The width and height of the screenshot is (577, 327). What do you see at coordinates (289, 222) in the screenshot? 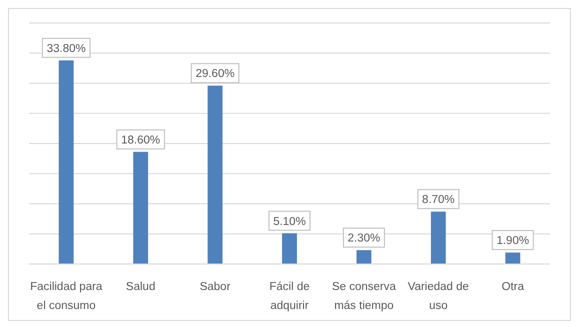
I see `data-label: 5.10%` at bounding box center [289, 222].